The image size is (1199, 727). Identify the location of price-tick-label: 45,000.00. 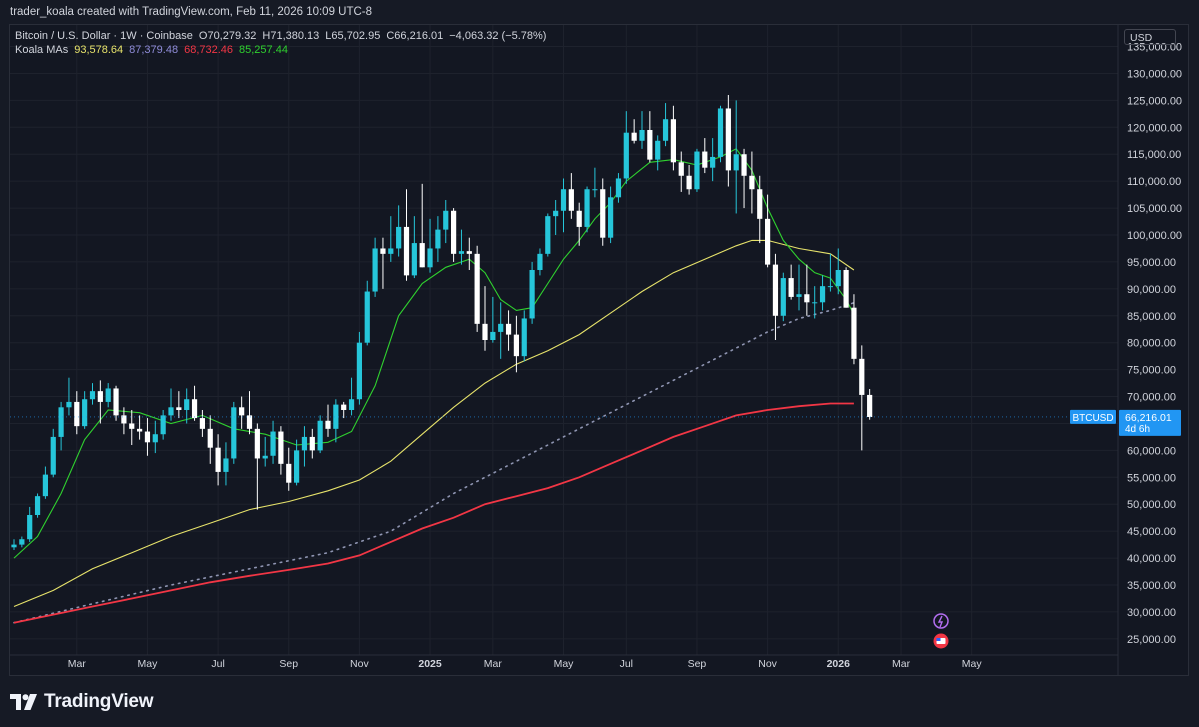
(1151, 532).